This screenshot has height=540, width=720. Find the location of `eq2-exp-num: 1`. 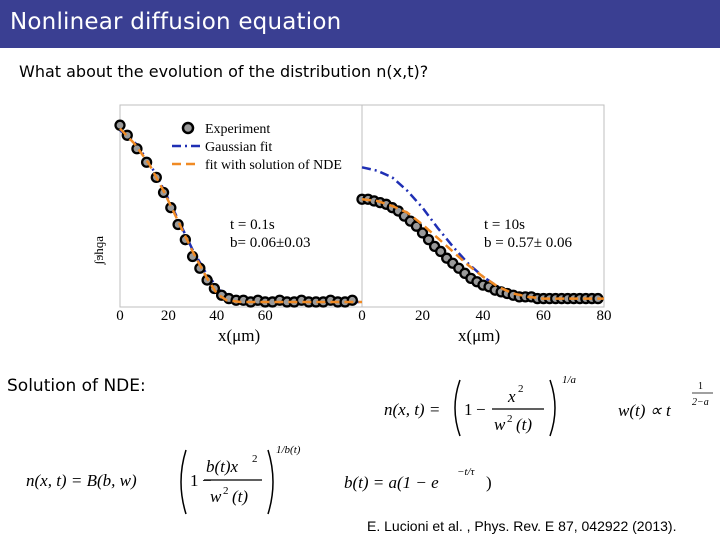

eq2-exp-num: 1 is located at coordinates (700, 386).